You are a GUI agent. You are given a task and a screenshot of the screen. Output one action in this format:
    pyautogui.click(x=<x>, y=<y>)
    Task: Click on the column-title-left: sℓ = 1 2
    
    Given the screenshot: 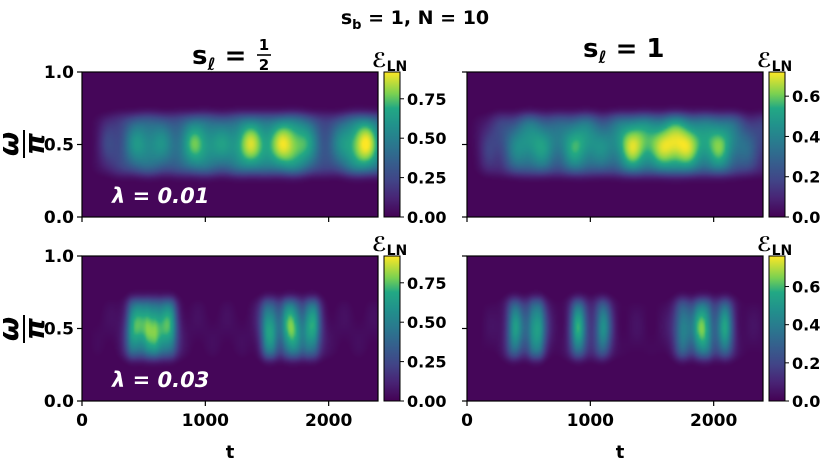 What is the action you would take?
    pyautogui.click(x=231, y=55)
    